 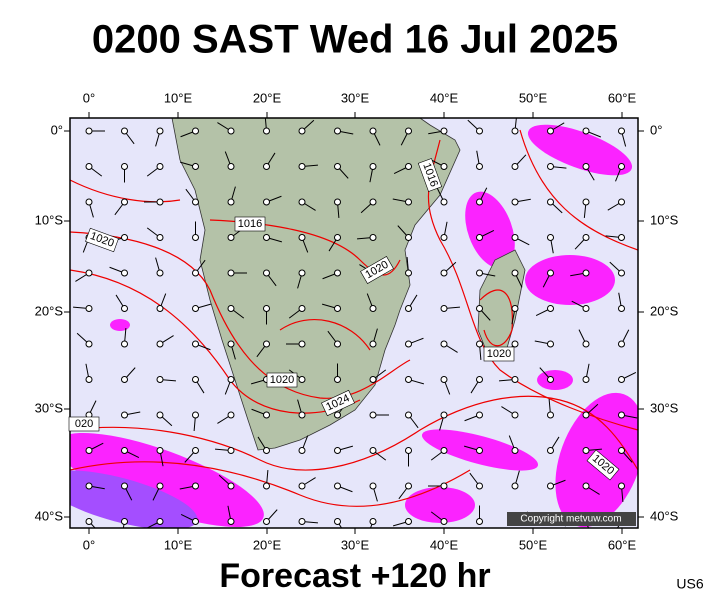 I want to click on title: 0200 SAST Wed 16 Jul 2025, so click(x=355, y=40).